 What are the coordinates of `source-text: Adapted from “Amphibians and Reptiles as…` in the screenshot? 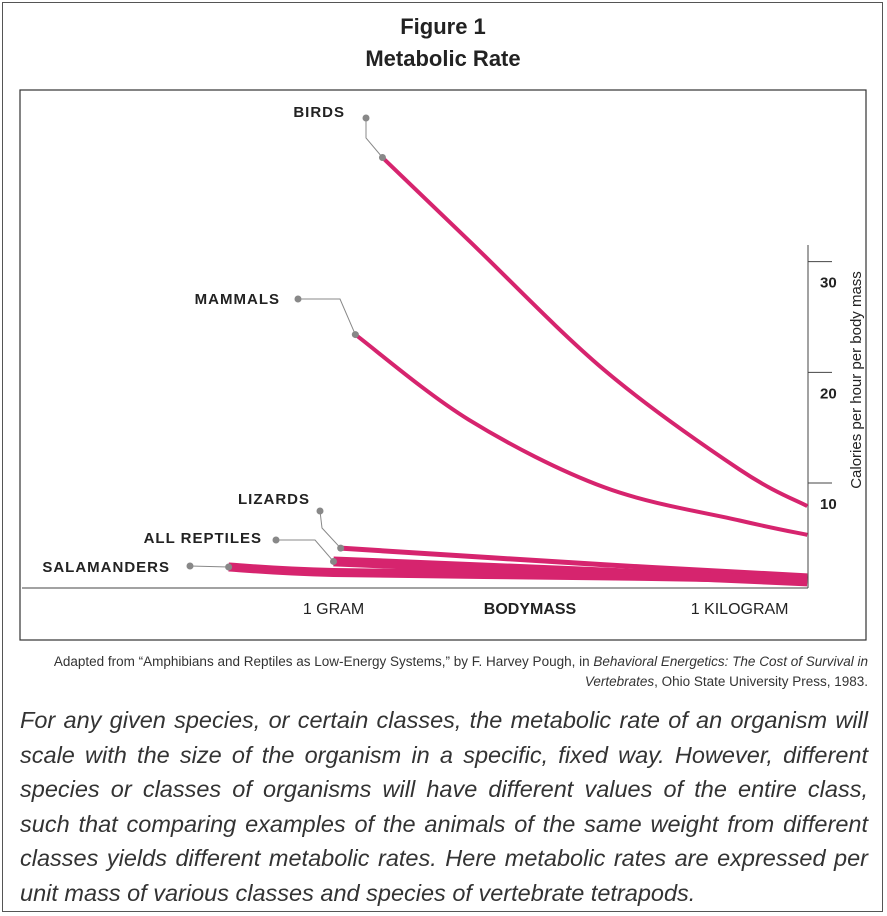 It's located at (323, 661).